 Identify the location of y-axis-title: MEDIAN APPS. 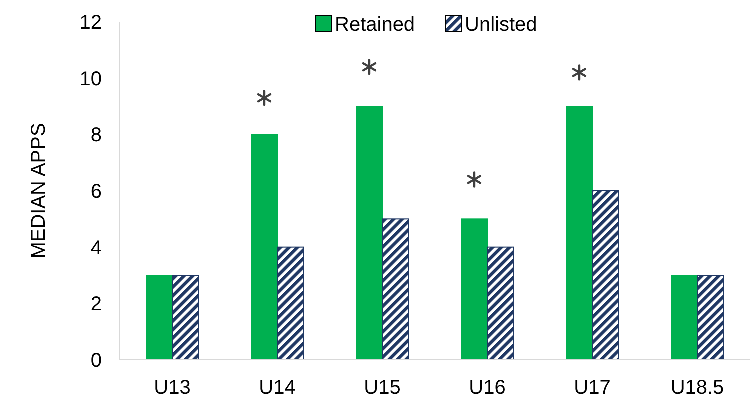
(39, 191).